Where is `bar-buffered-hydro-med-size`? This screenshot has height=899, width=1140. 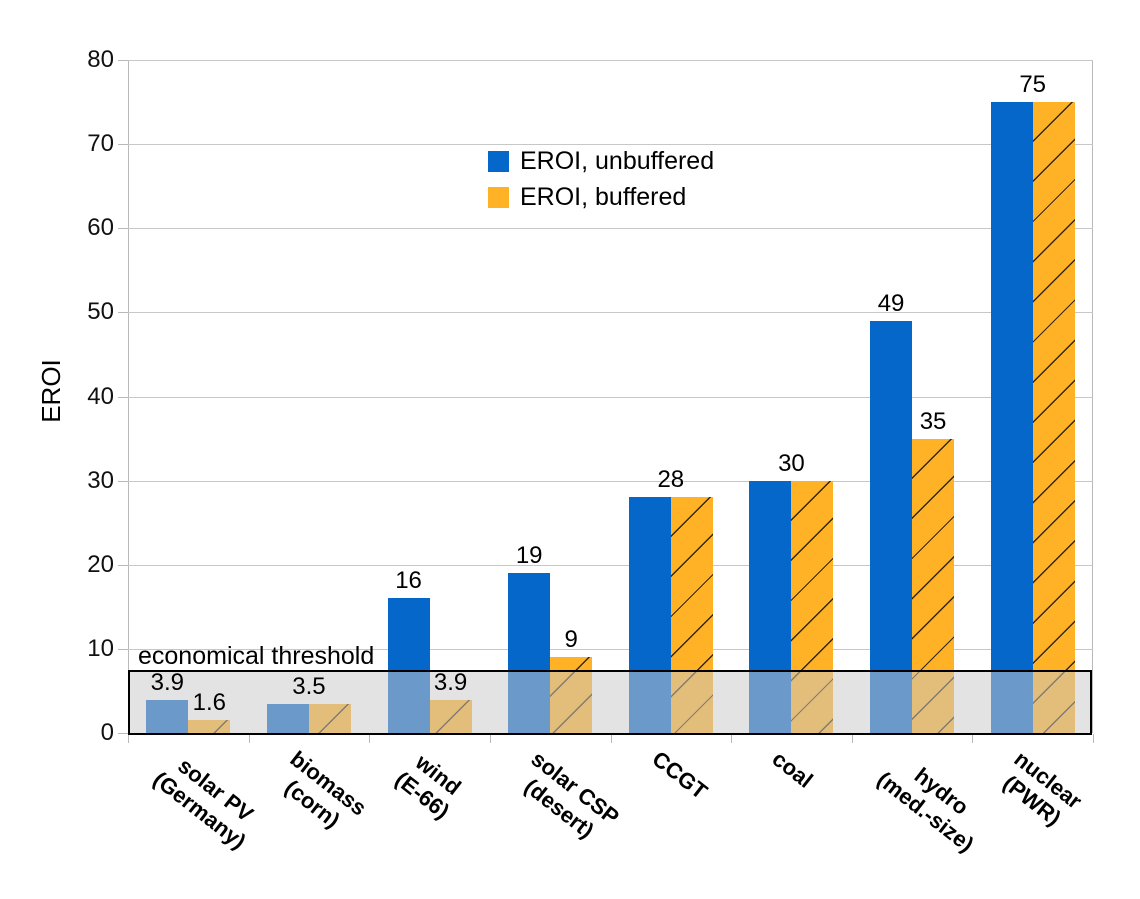
bar-buffered-hydro-med-size is located at coordinates (933, 585).